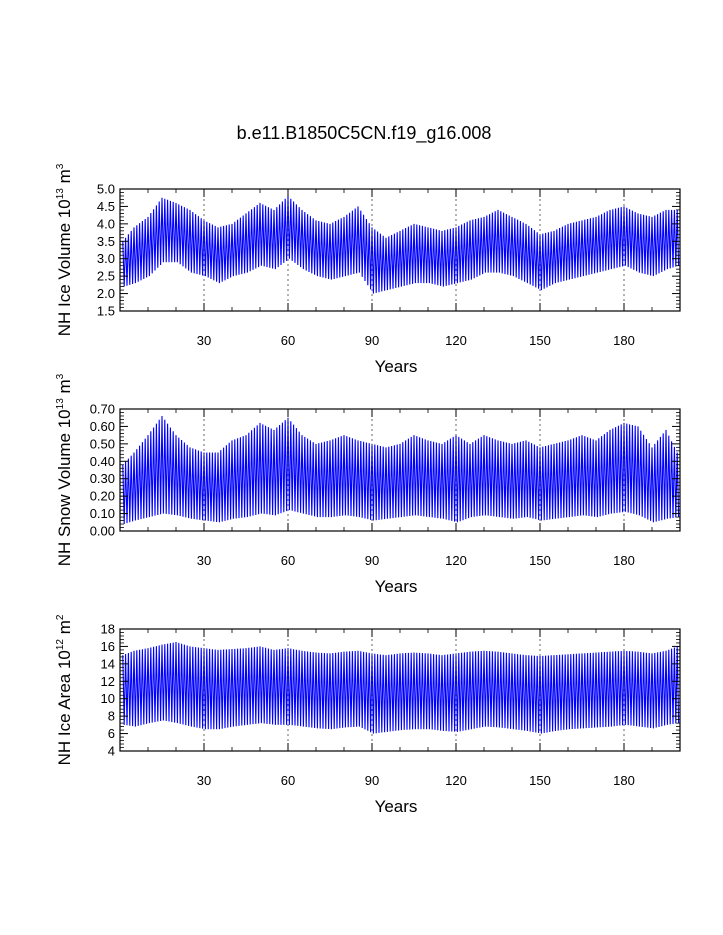 This screenshot has height=935, width=723. Describe the element at coordinates (456, 780) in the screenshot. I see `ice-area-xtick-label: 120` at that location.